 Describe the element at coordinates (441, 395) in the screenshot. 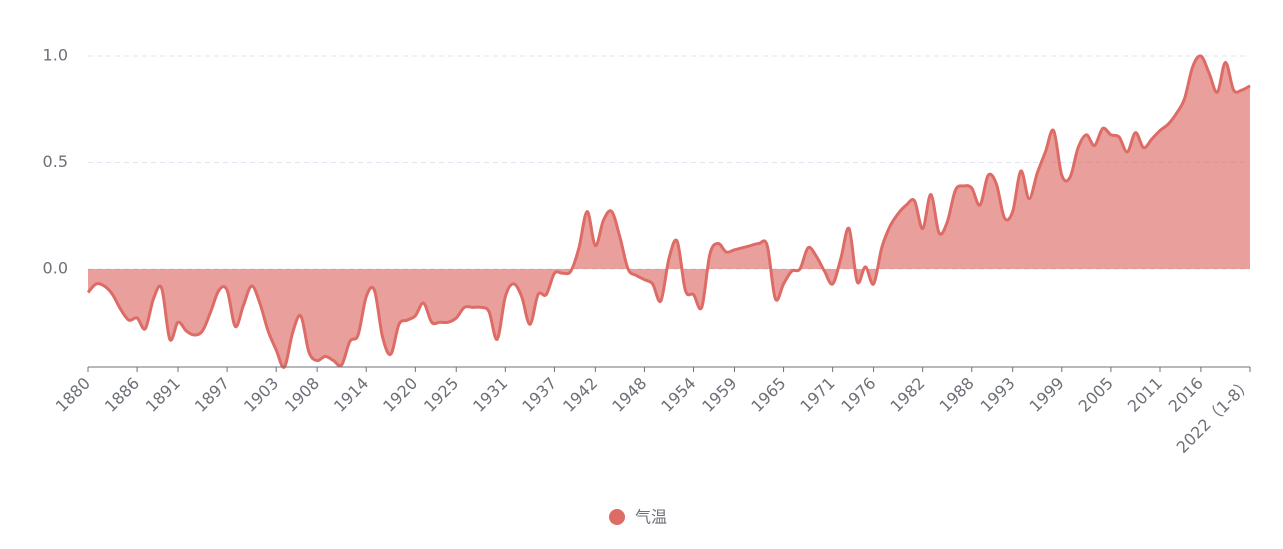

I see `x-tick-label: 1925` at that location.